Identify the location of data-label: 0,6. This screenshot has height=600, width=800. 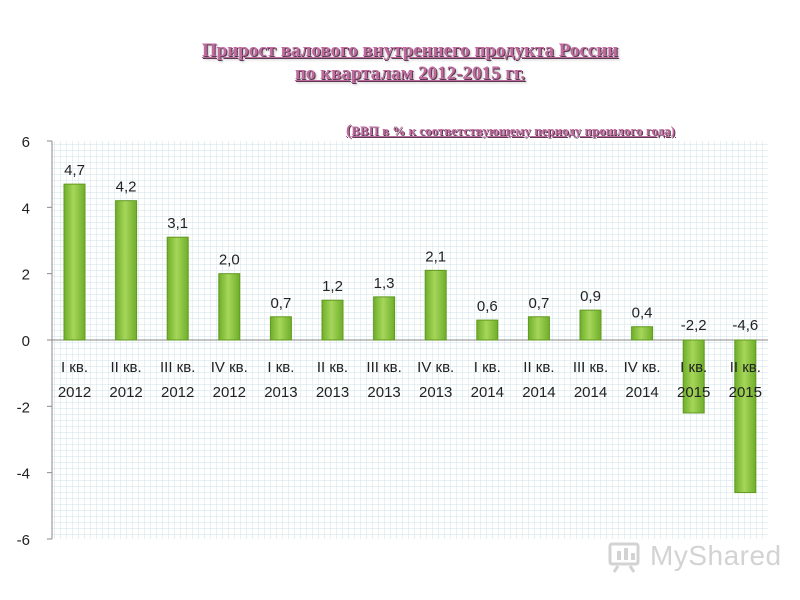
(487, 306).